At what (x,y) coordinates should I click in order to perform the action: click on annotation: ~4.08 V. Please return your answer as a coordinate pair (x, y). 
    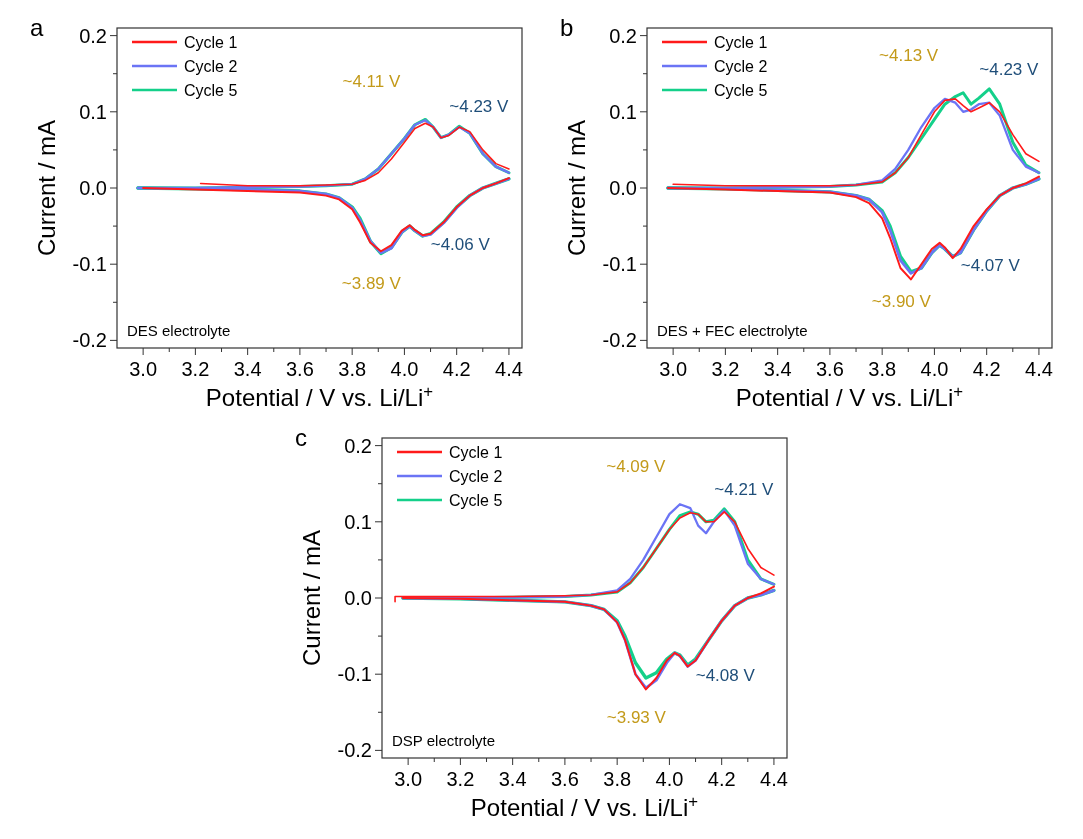
    Looking at the image, I should click on (725, 675).